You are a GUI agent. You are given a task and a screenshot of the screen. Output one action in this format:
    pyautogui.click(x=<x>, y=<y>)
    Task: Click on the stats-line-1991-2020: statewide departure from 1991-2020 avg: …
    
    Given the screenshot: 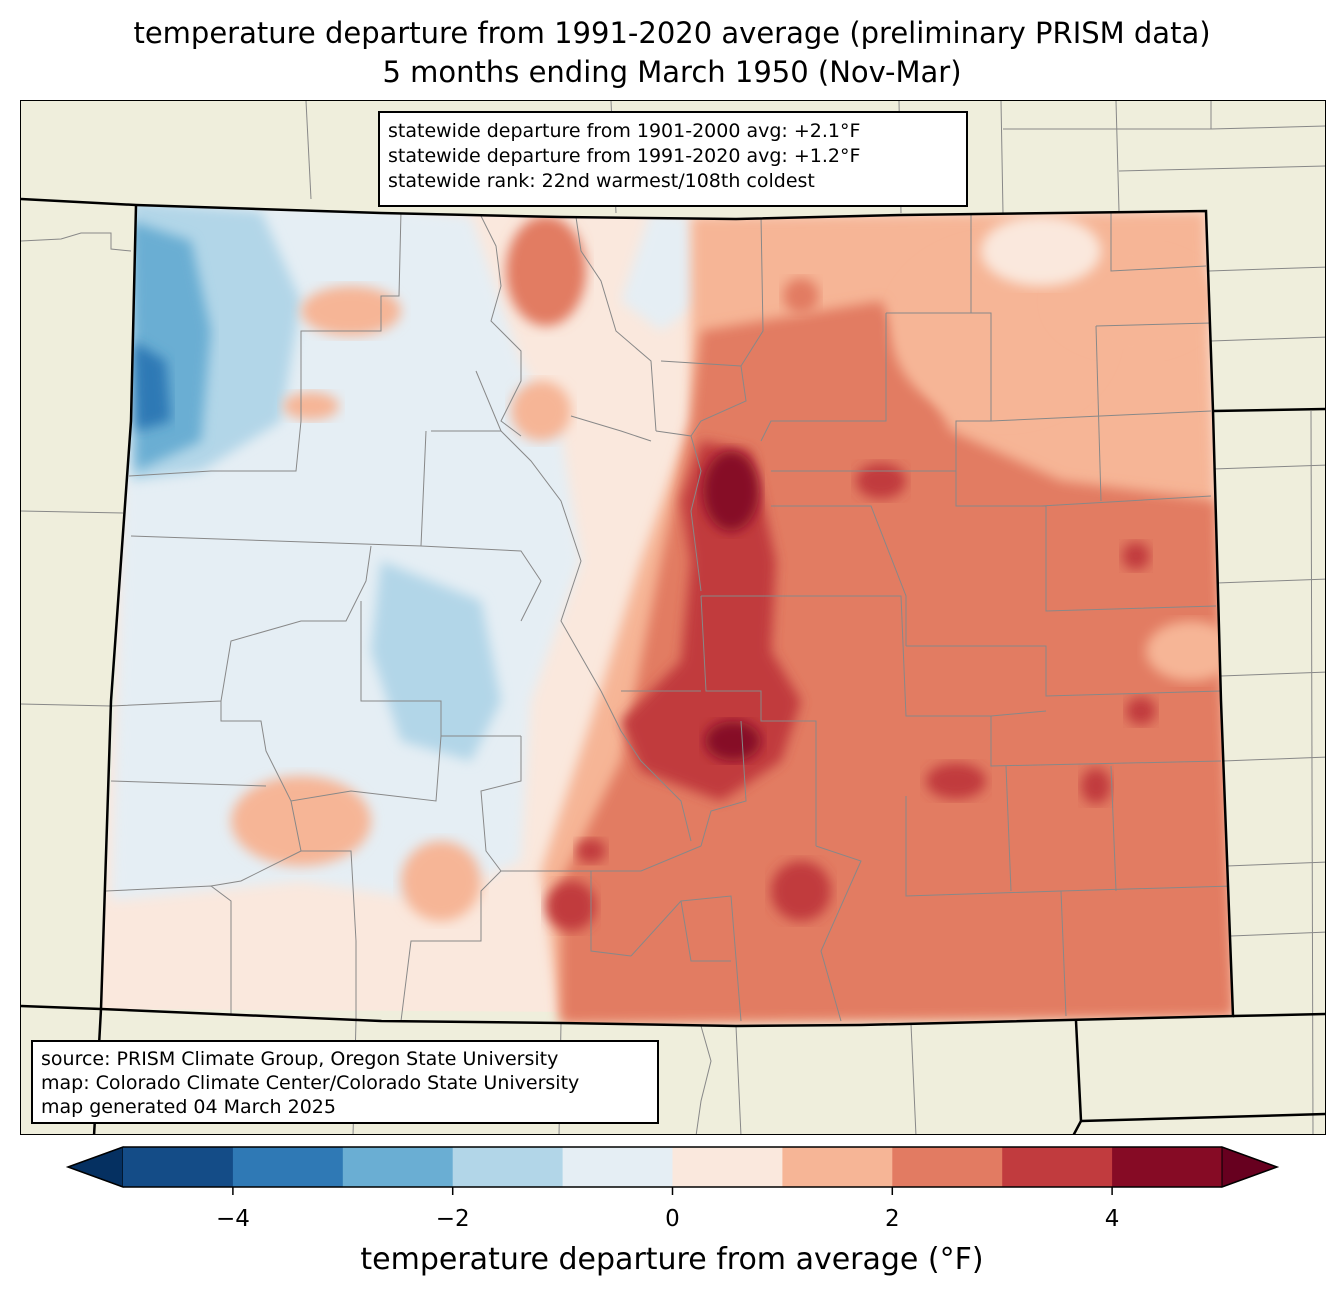 What is the action you would take?
    pyautogui.click(x=624, y=156)
    